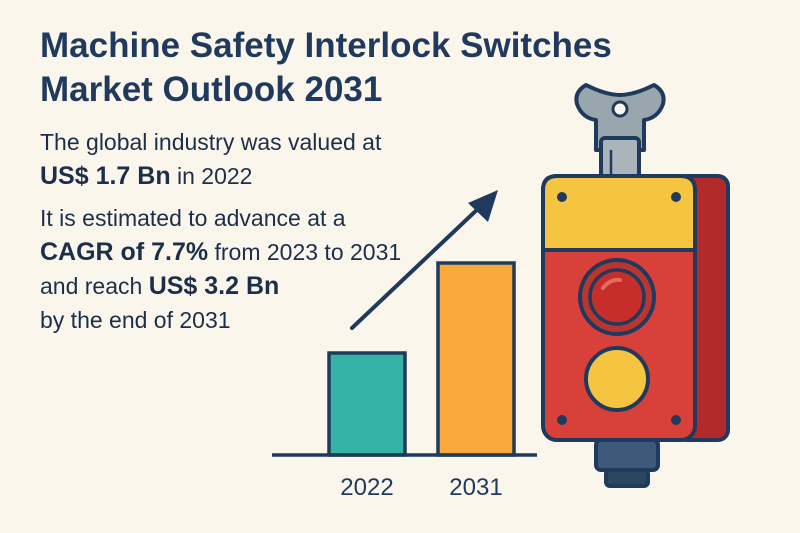  Describe the element at coordinates (94, 286) in the screenshot. I see `reach-prefix: and reach` at that location.